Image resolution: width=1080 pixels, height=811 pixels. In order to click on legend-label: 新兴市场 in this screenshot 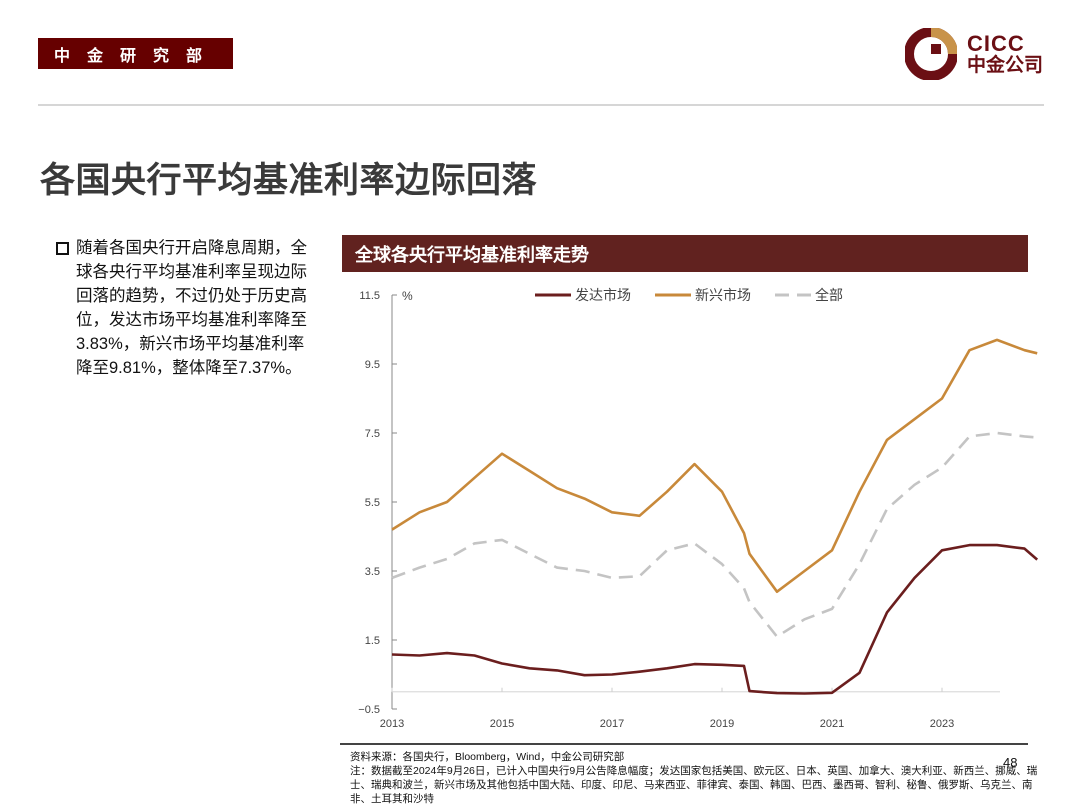, I will do `click(723, 295)`.